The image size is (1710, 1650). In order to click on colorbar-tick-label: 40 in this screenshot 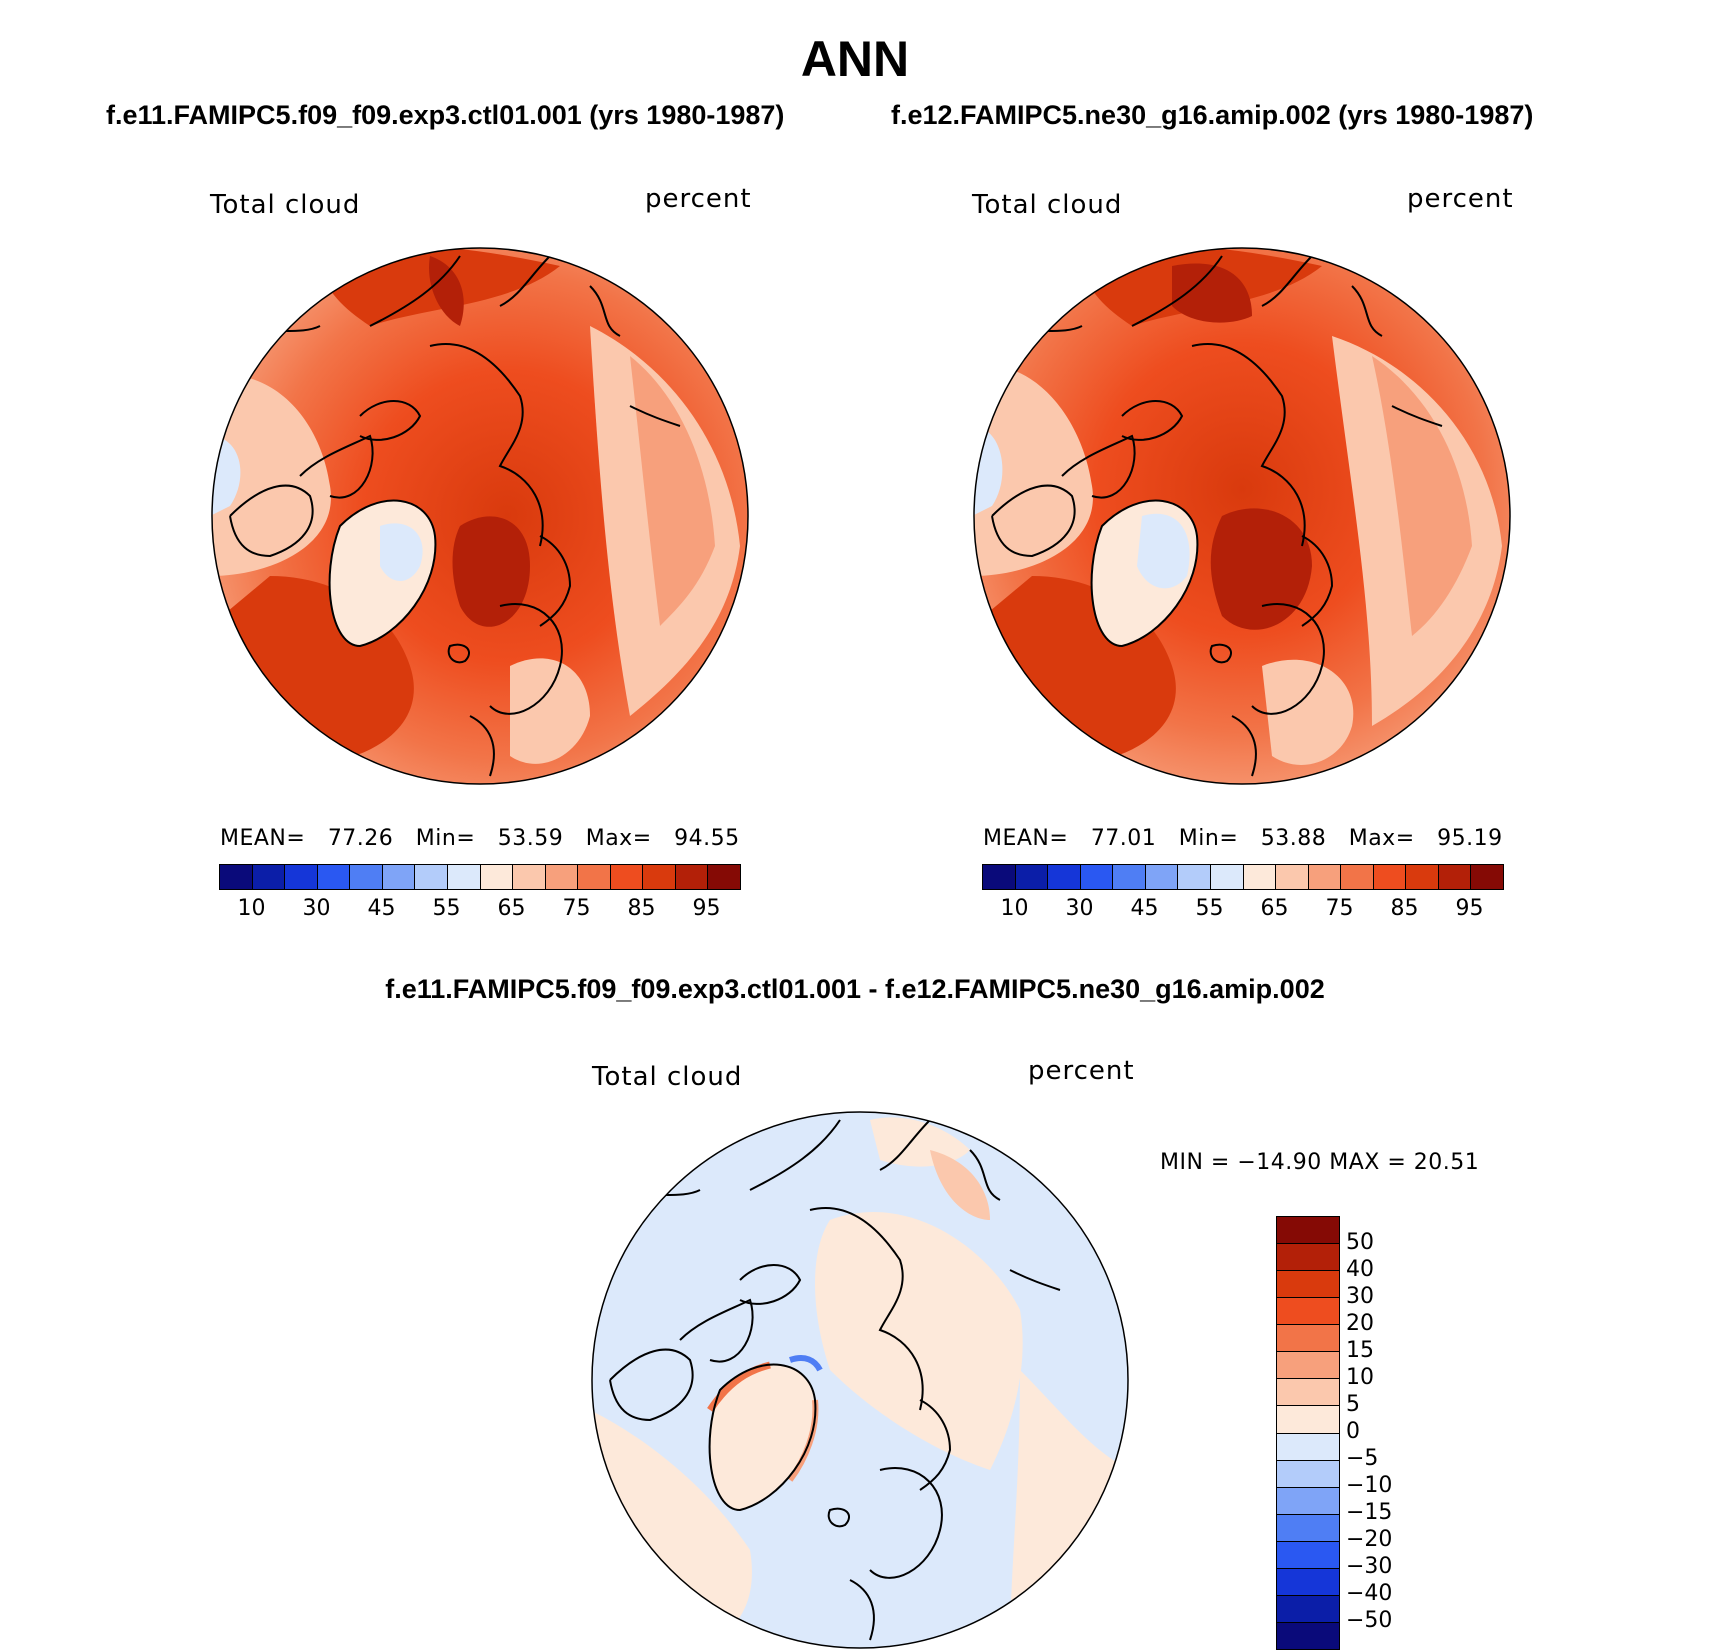, I will do `click(1360, 1269)`.